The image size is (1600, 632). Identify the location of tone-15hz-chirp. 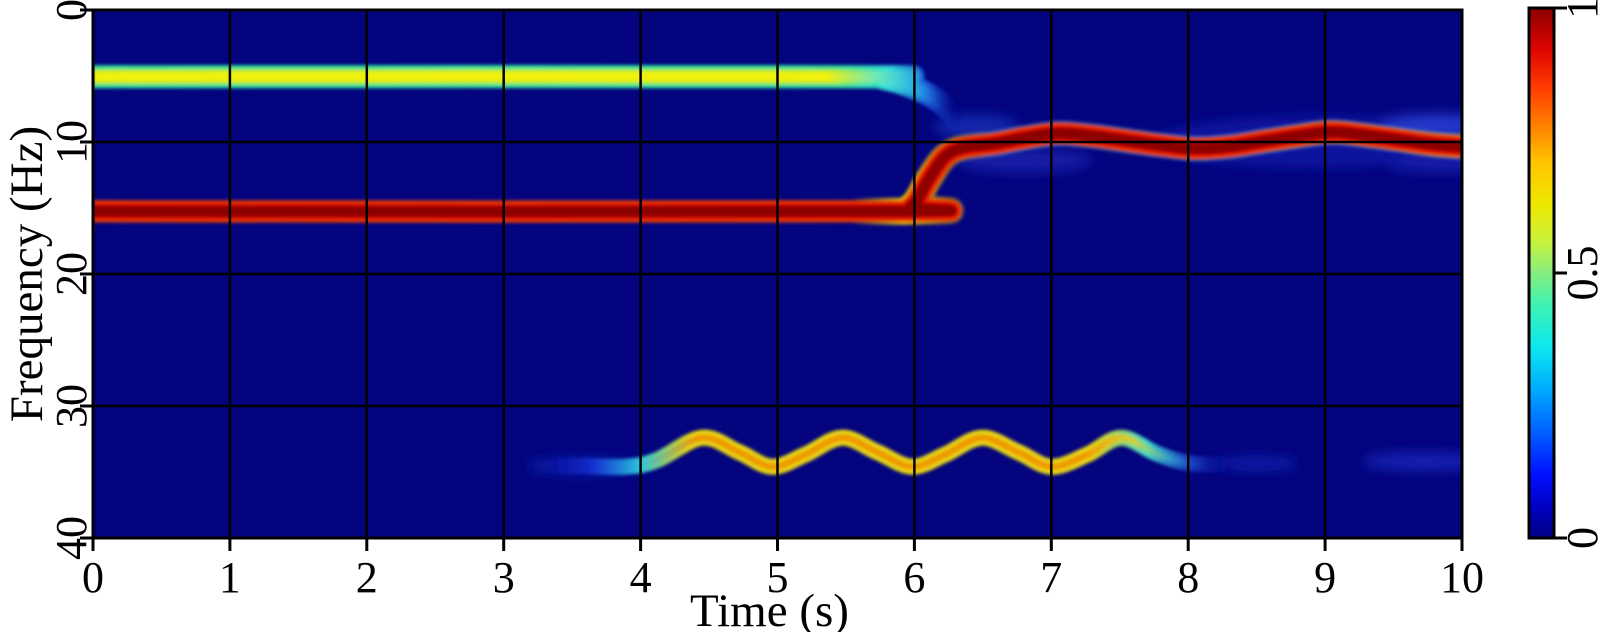
(777, 172).